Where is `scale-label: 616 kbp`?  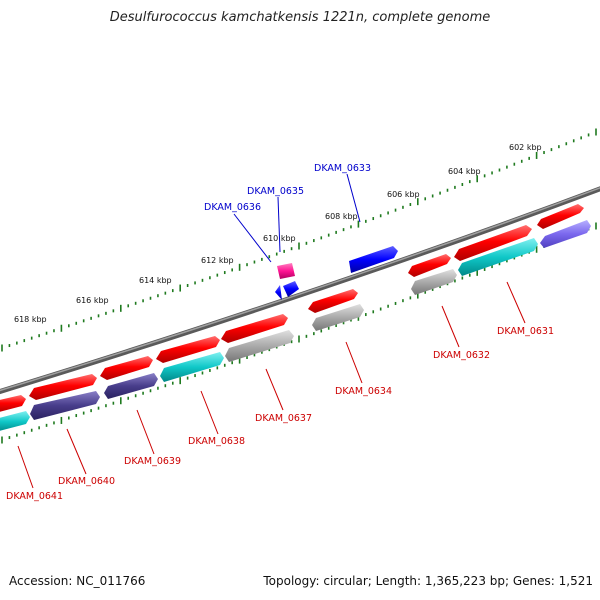
scale-label: 616 kbp is located at coordinates (92, 300).